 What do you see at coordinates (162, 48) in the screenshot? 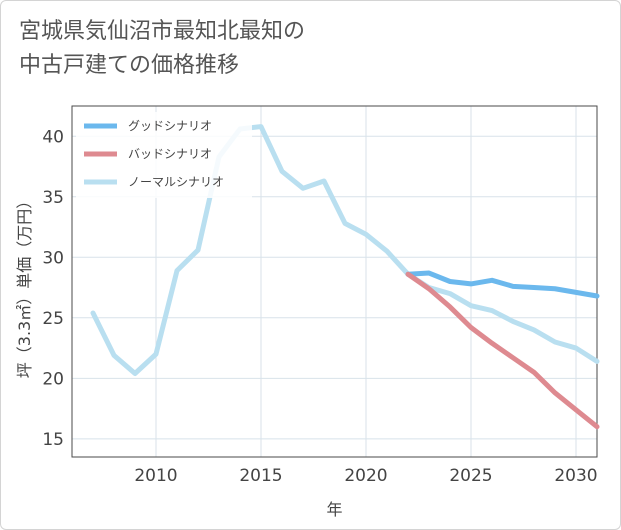
I see `chart-title: 宮城県気仙沼市最知北最知の 中古戸建ての価格推移` at bounding box center [162, 48].